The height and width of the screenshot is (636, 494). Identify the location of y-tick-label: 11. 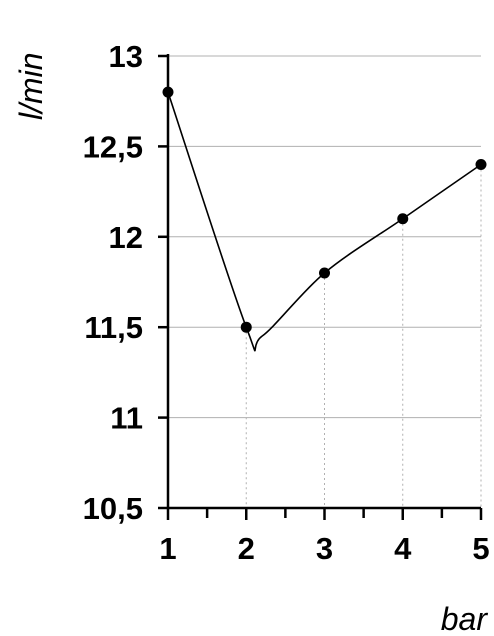
(126, 418).